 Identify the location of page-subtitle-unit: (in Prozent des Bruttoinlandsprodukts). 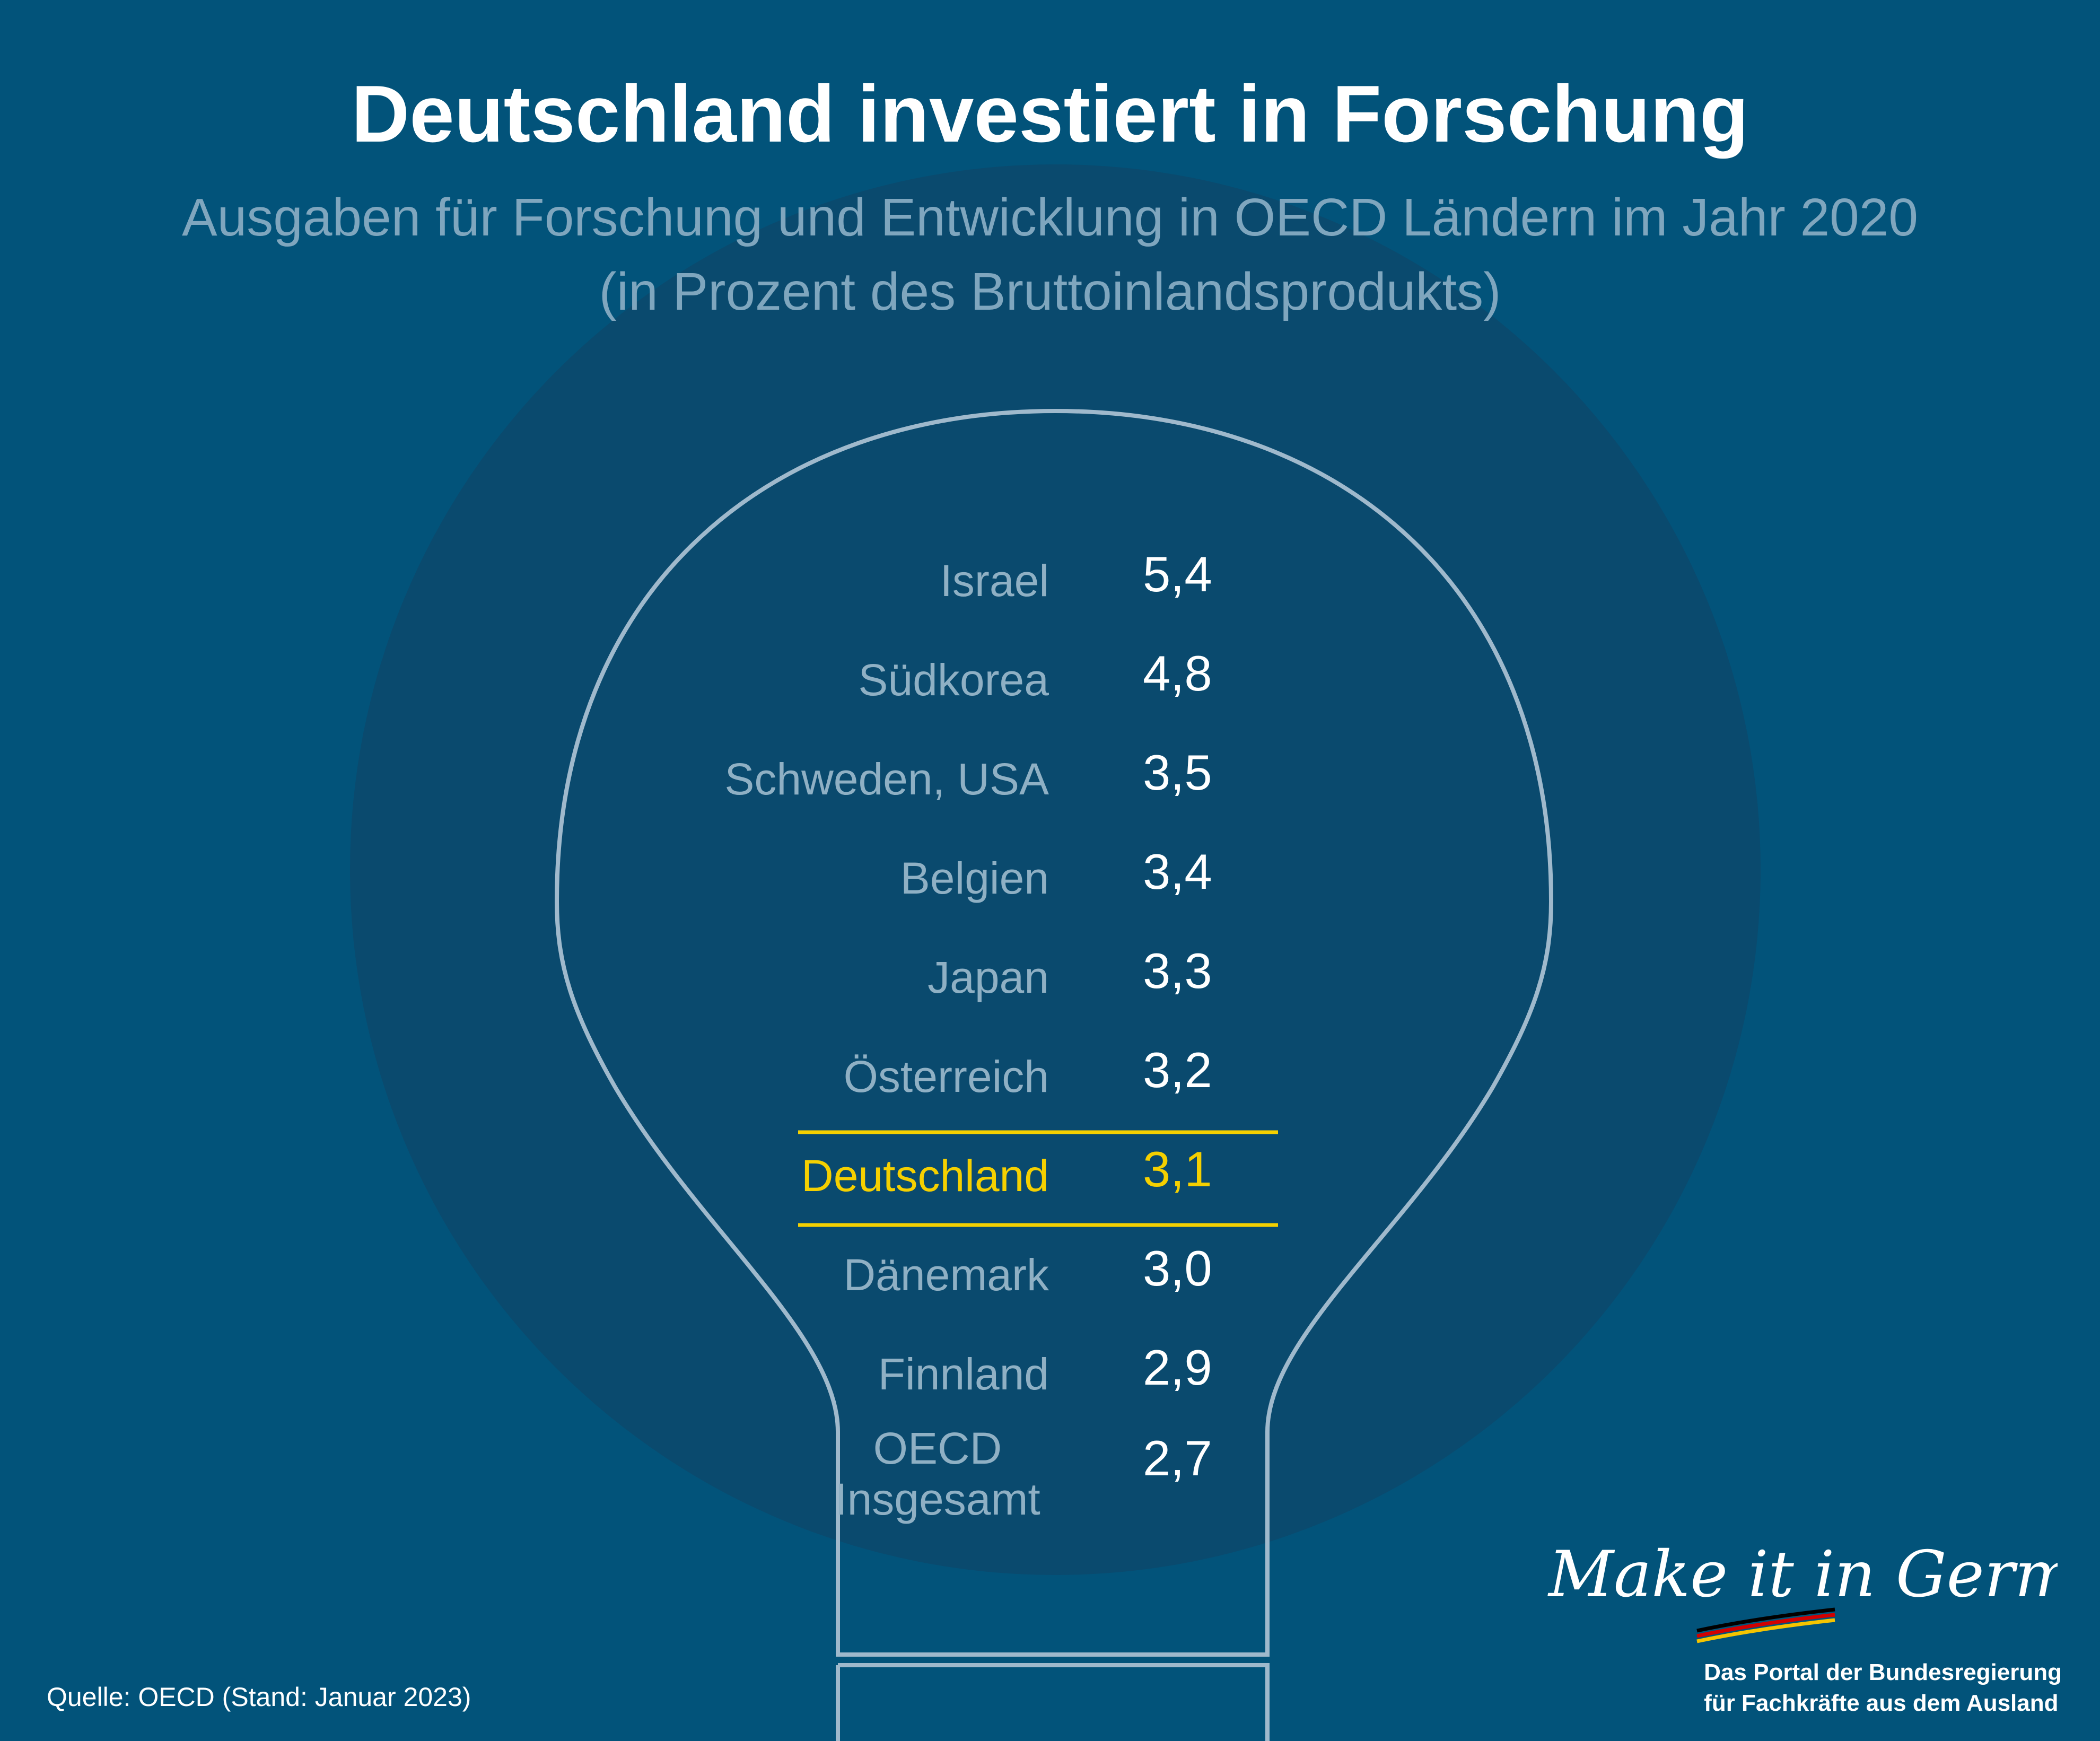
(1050, 291).